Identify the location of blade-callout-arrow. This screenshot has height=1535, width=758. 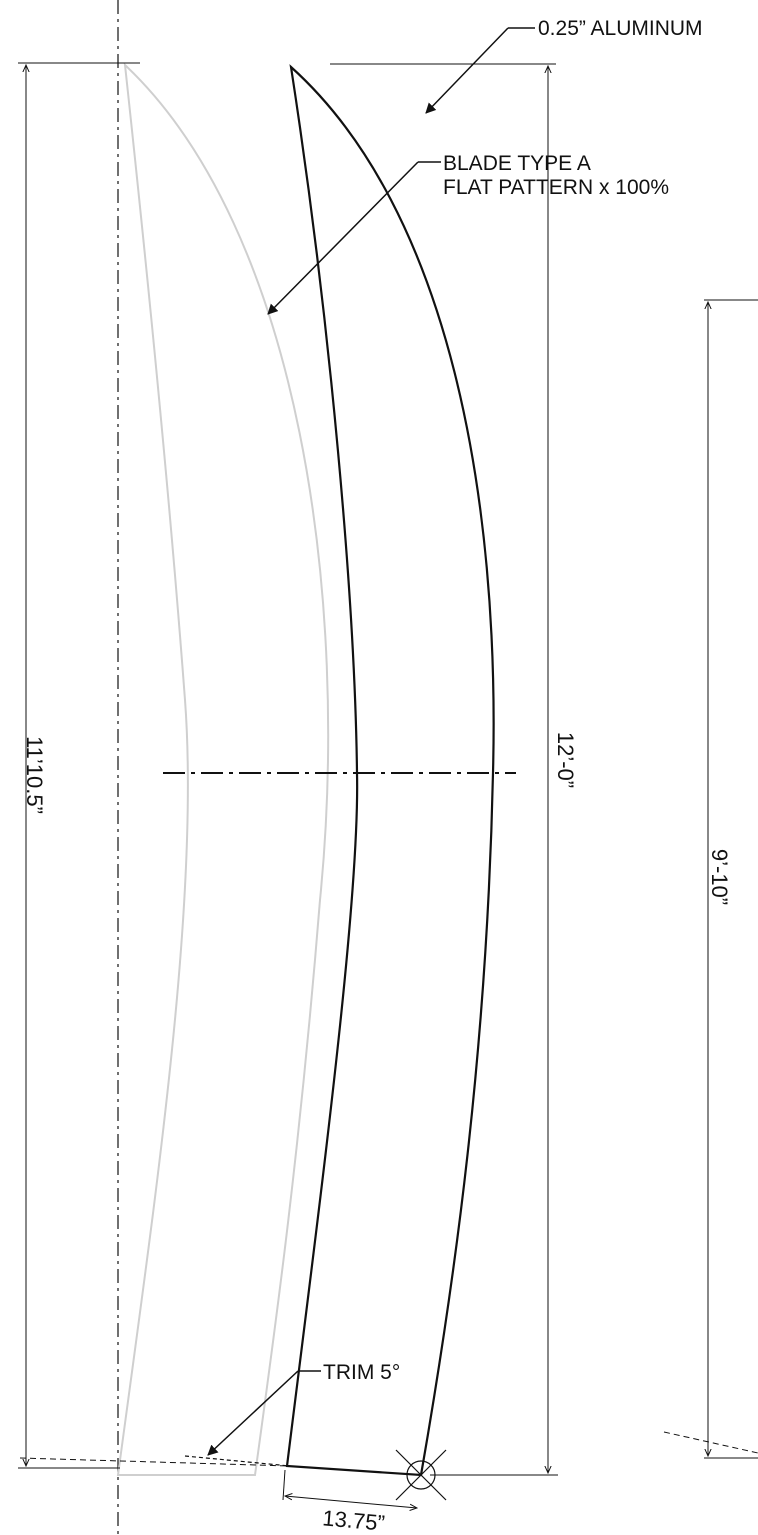
(343, 238).